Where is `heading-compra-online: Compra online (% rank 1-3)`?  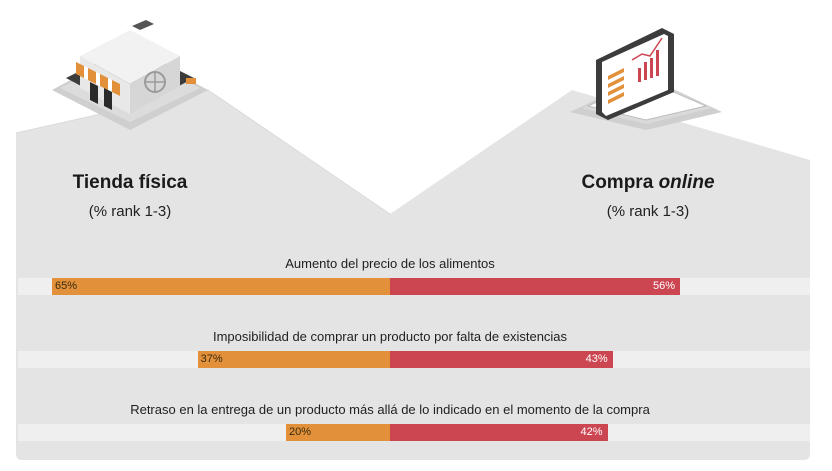 heading-compra-online: Compra online (% rank 1-3) is located at coordinates (648, 196).